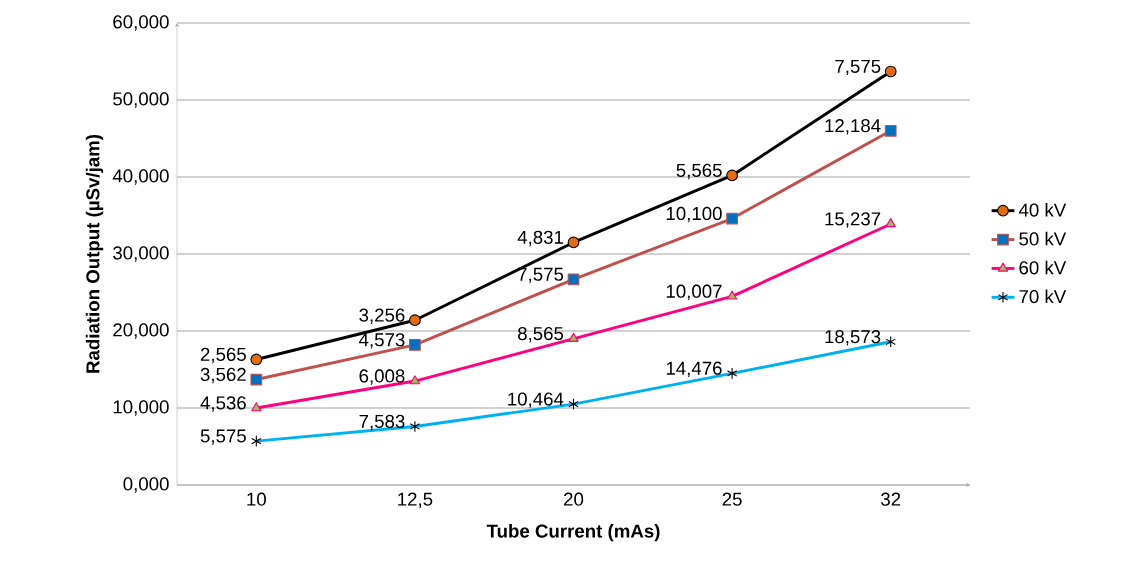 The height and width of the screenshot is (582, 1134). I want to click on annotation: 14,476, so click(694, 369).